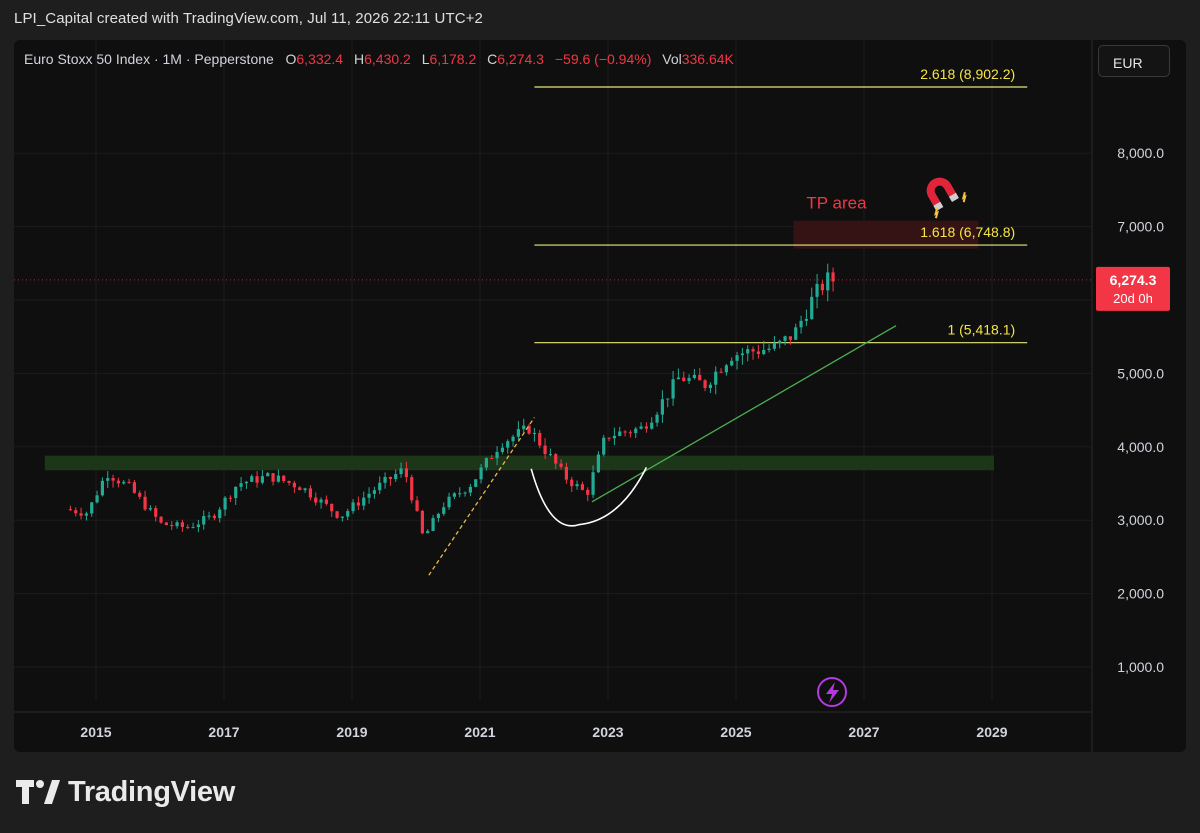  What do you see at coordinates (886, 234) in the screenshot?
I see `tp-zone` at bounding box center [886, 234].